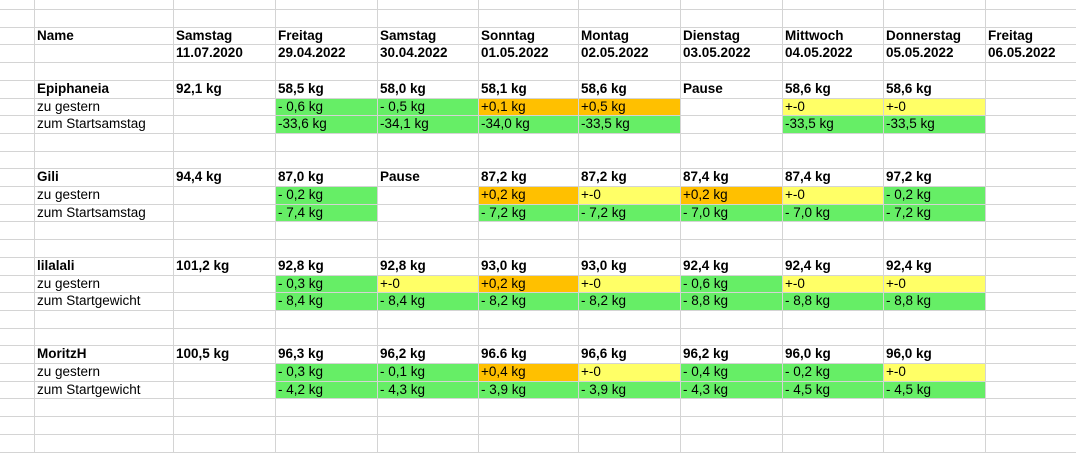 The width and height of the screenshot is (1076, 453). Describe the element at coordinates (504, 353) in the screenshot. I see `weight-cell: 96.6 kg` at that location.